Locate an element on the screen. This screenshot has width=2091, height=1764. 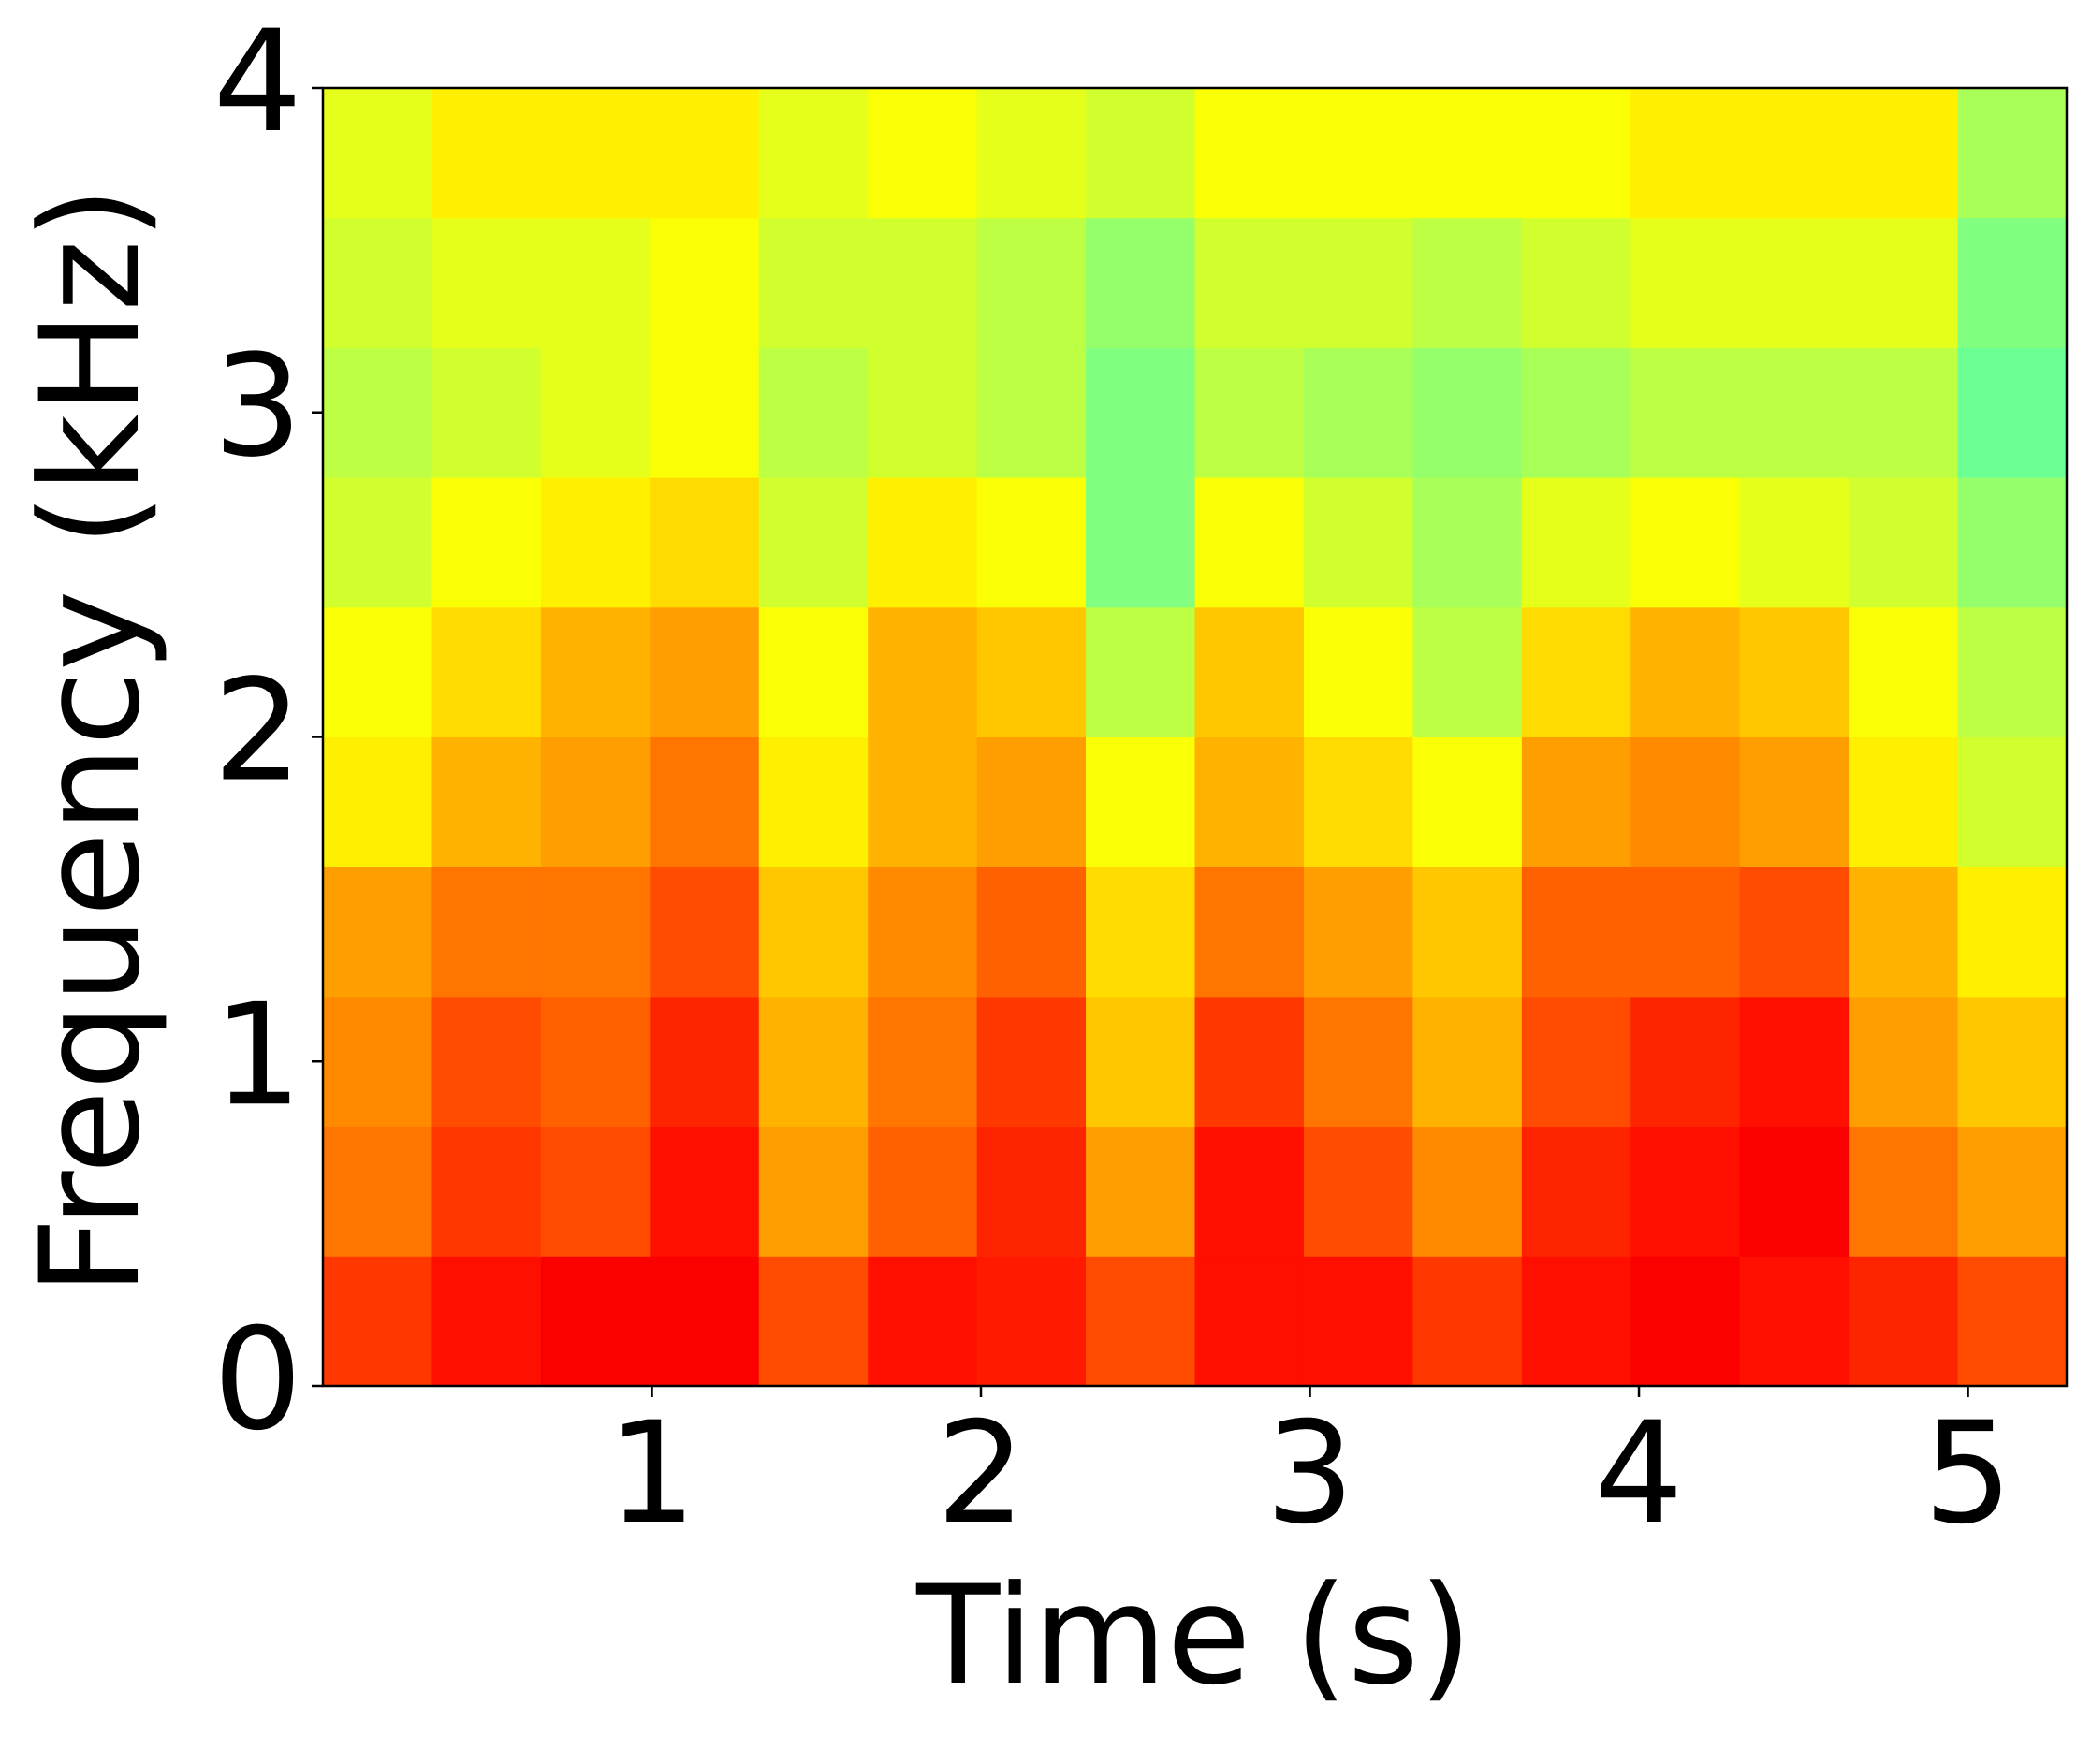
y-tick-label: 1 is located at coordinates (257, 1055).